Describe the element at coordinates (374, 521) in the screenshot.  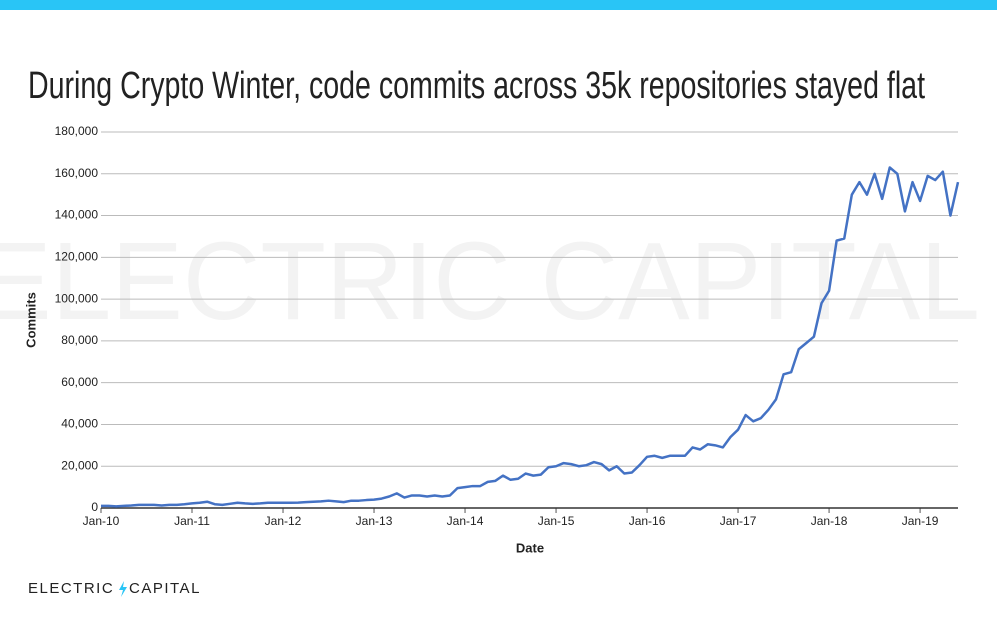
I see `x-tick-label: Jan-13` at that location.